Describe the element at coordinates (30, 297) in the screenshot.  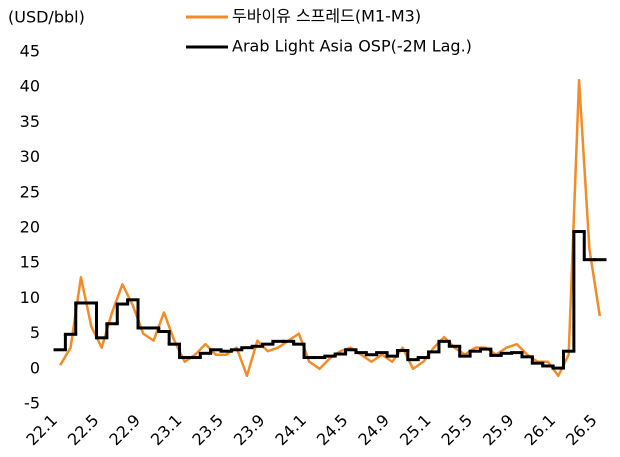
I see `y-tick-label: 10` at that location.